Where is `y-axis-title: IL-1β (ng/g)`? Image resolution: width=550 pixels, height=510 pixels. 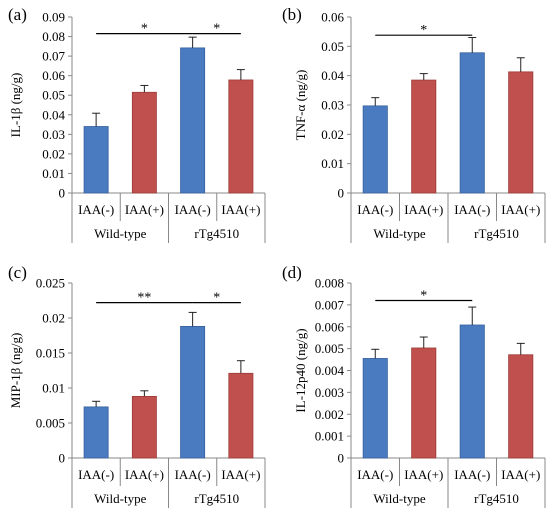
y-axis-title: IL-1β (ng/g) is located at coordinates (15, 105).